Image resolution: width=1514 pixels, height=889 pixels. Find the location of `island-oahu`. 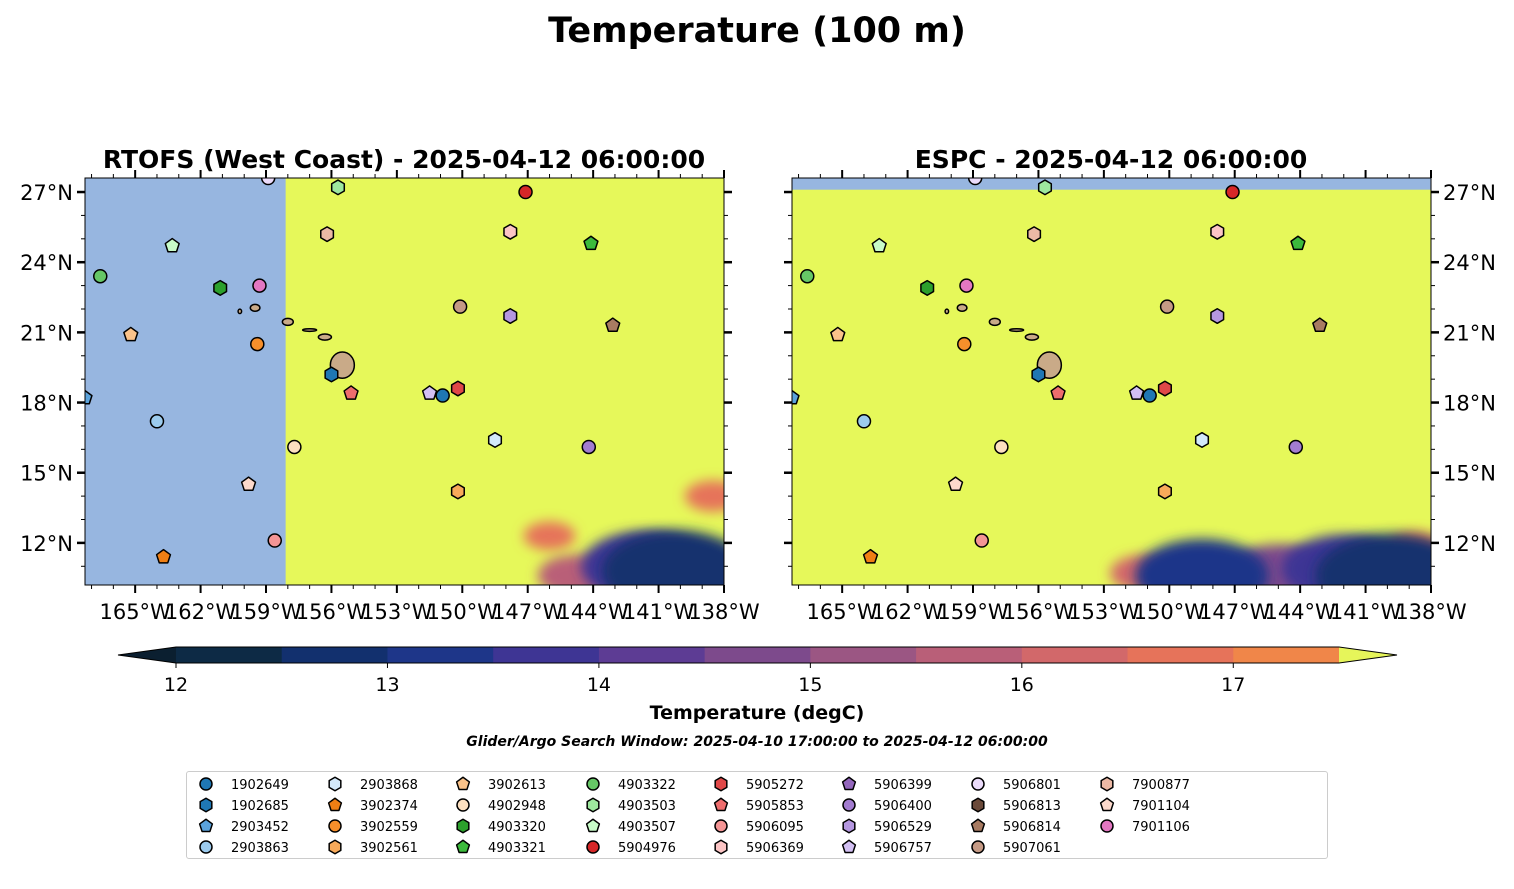

island-oahu is located at coordinates (995, 322).